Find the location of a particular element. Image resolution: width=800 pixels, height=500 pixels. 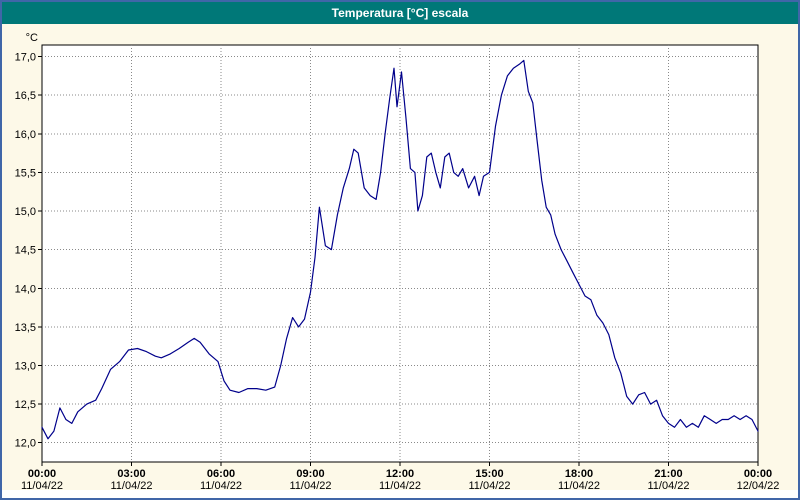

title-bar: Temperatura [°C] escala is located at coordinates (400, 13).